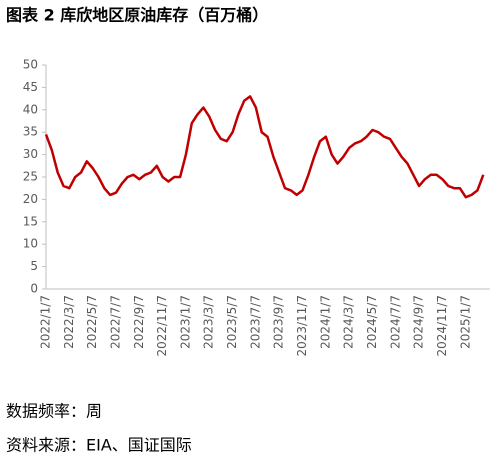 Image resolution: width=504 pixels, height=463 pixels. Describe the element at coordinates (30, 199) in the screenshot. I see `y-tick-label: 20` at that location.